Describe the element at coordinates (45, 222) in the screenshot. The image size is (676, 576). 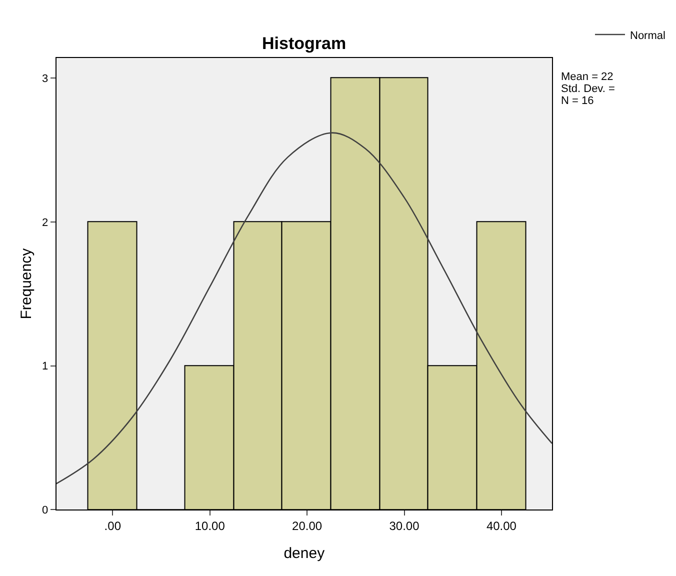
I see `y-tick-label: 2` at that location.